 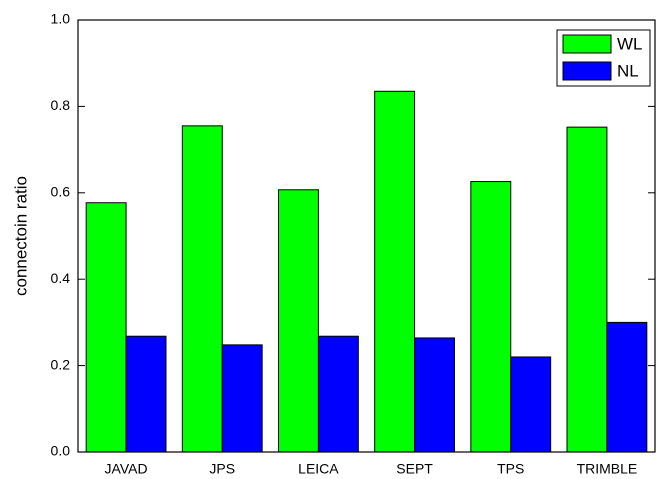 I want to click on y-tick-label: 0.8, so click(x=61, y=105).